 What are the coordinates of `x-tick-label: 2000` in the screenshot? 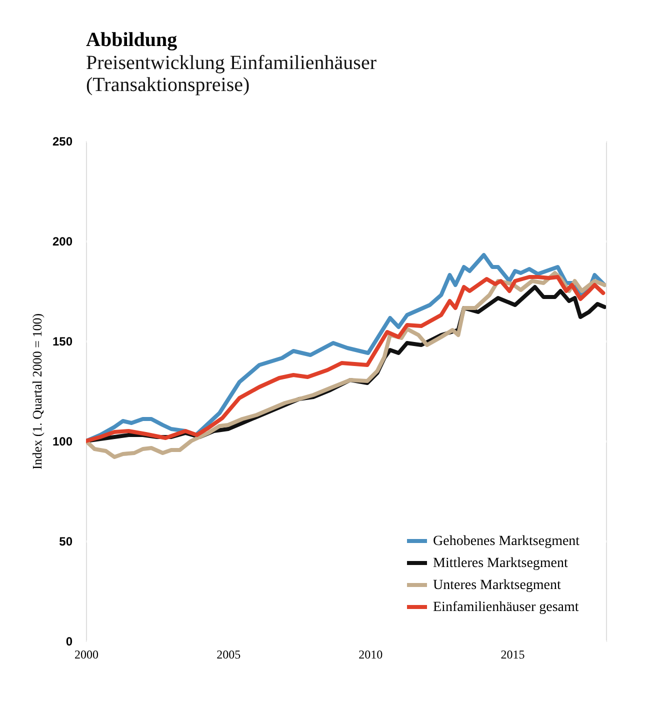 It's located at (86, 655).